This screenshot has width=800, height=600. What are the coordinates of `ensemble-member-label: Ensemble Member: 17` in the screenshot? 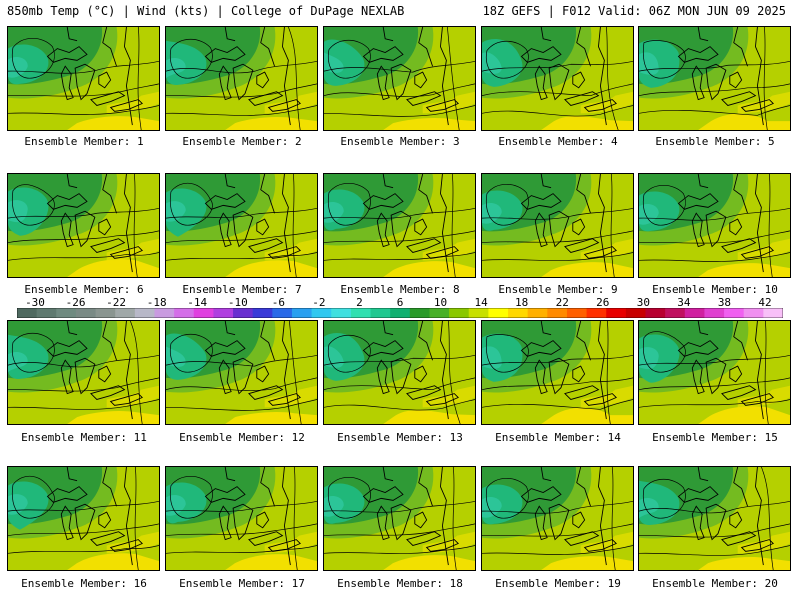 It's located at (242, 583).